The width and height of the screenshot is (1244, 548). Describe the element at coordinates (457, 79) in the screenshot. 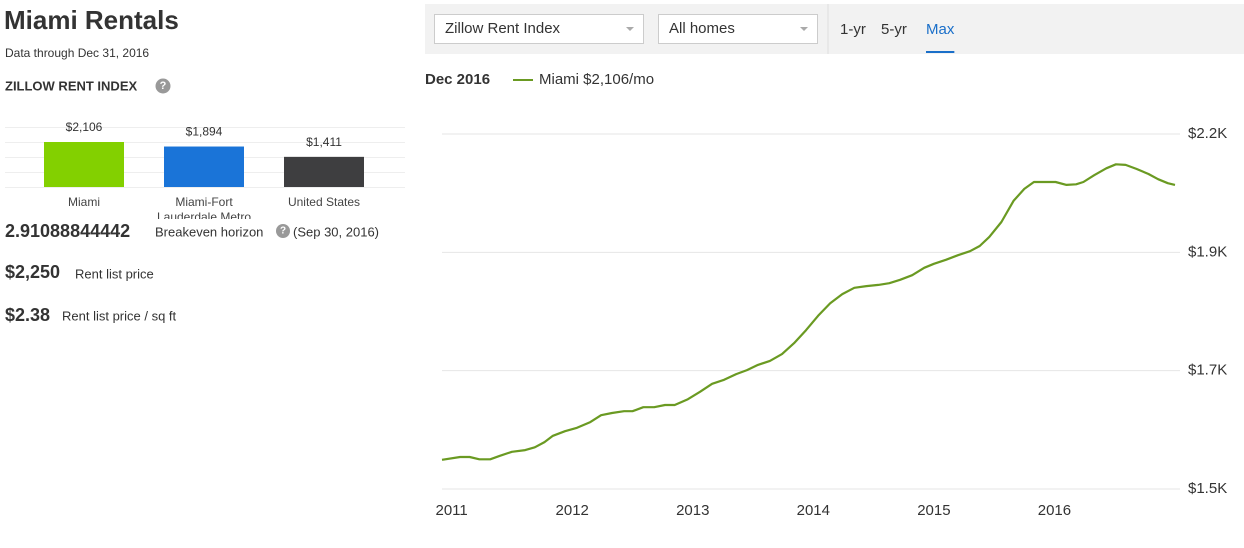

I see `legend-title: Dec 2016` at that location.